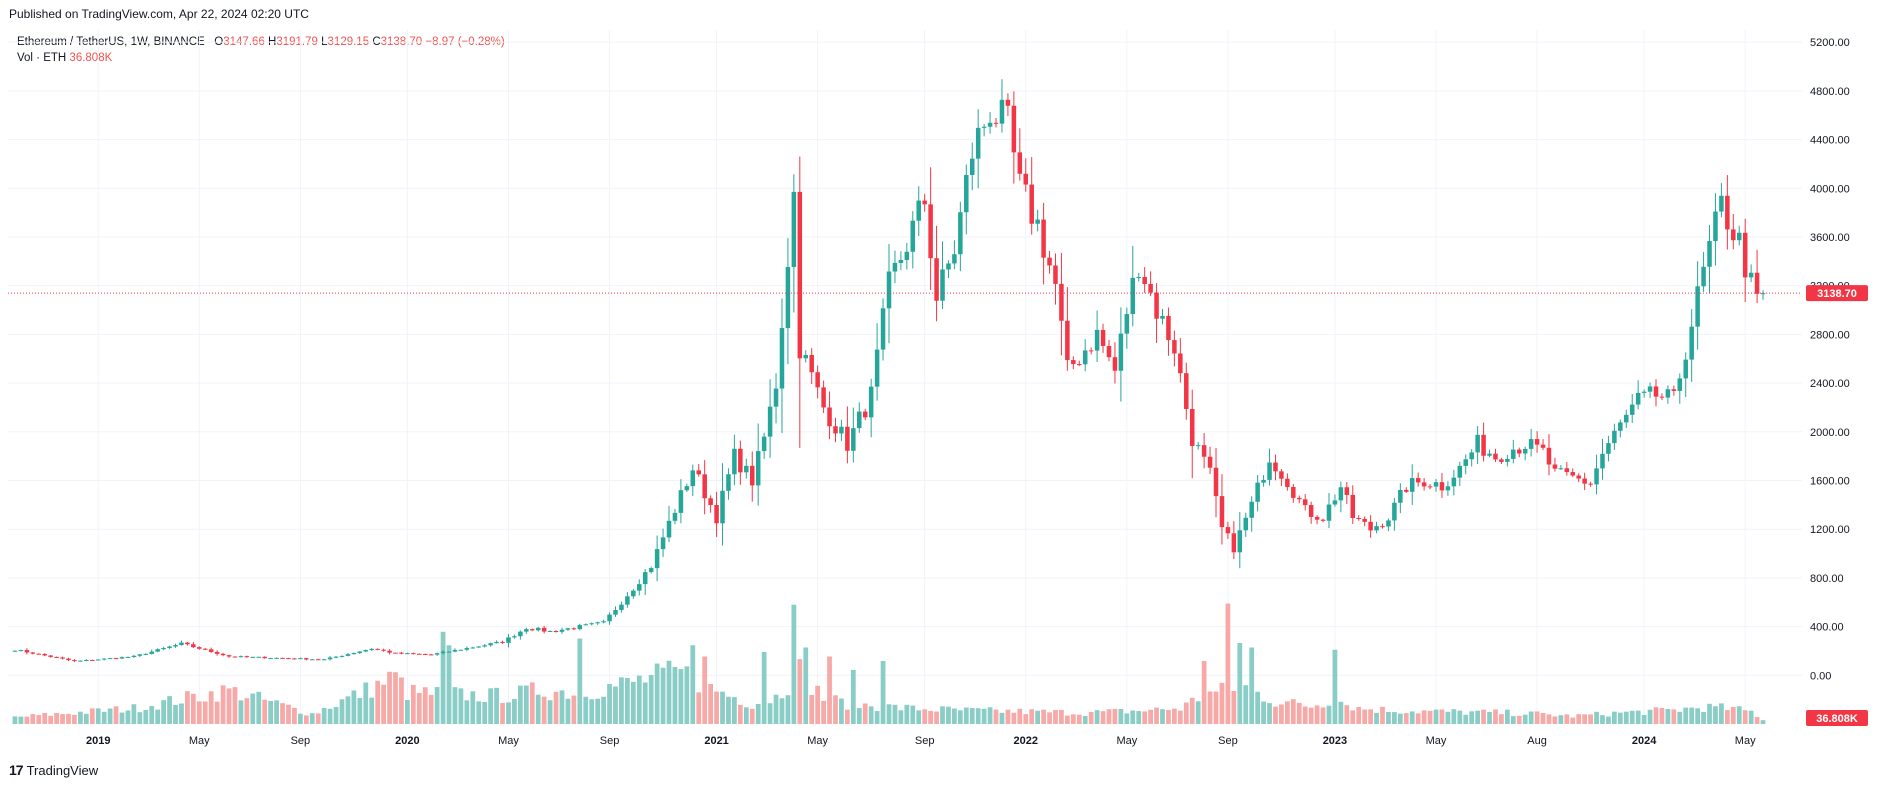  What do you see at coordinates (1537, 741) in the screenshot?
I see `x-tick-label: Aug` at bounding box center [1537, 741].